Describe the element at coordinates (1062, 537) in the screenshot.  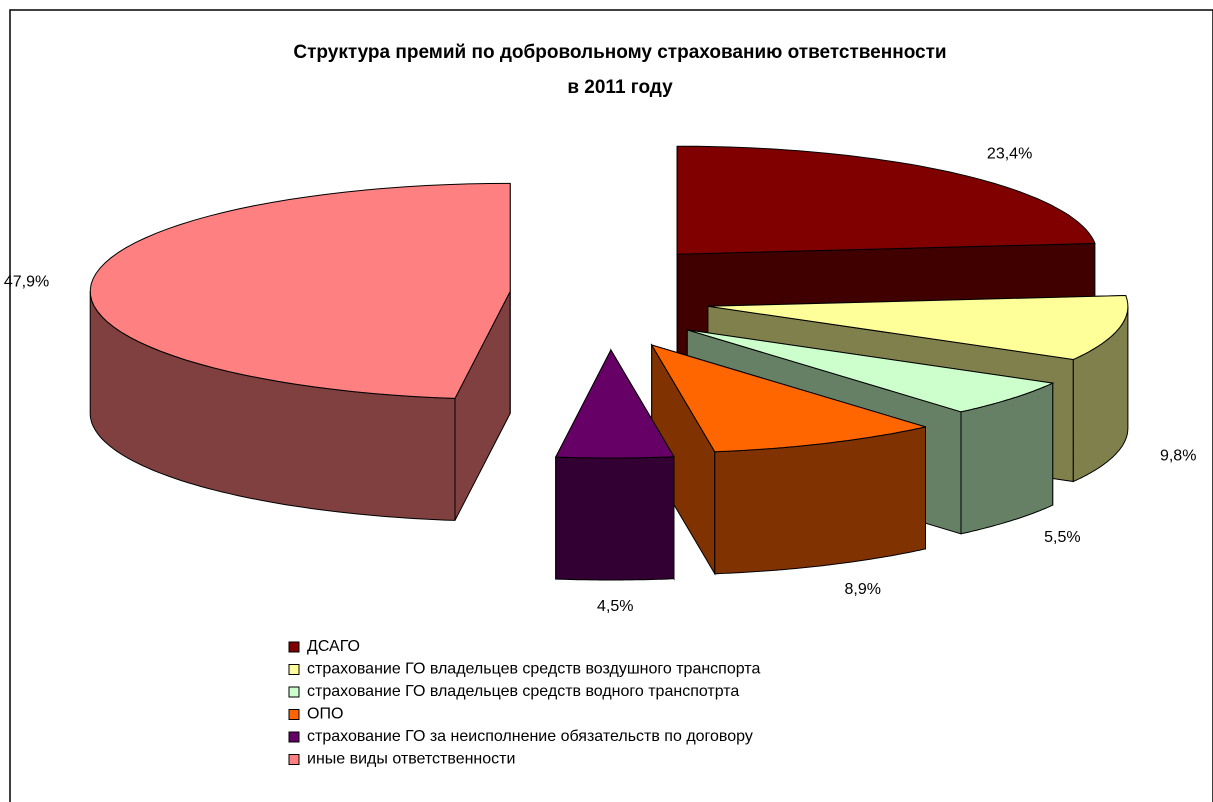
I see `data-label: 5,5%` at that location.